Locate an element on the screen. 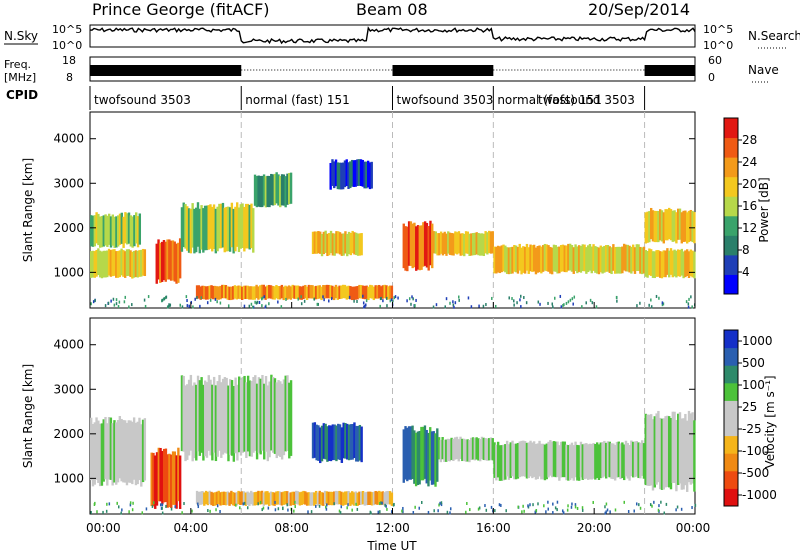  freq-bar is located at coordinates (166, 70).